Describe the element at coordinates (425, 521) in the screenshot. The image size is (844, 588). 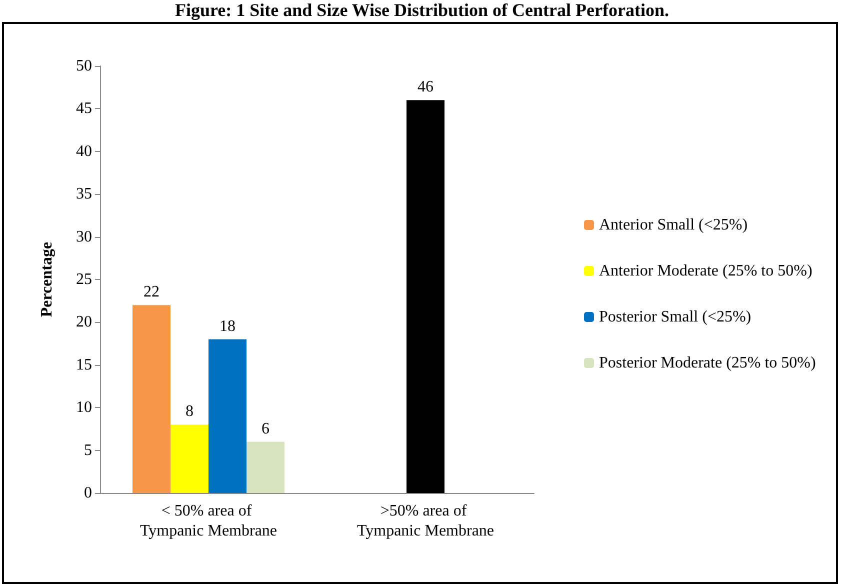
I see `x-tick-label: >50% area of Tympanic Membrane` at that location.